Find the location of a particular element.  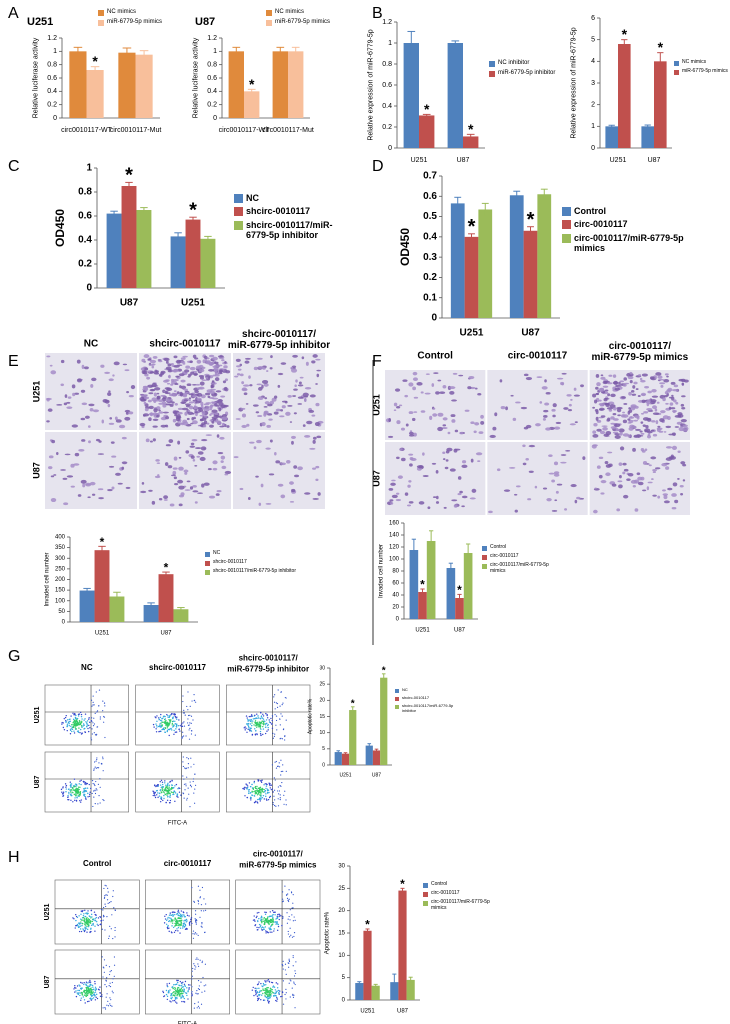

significance: * is located at coordinates (531, 220).